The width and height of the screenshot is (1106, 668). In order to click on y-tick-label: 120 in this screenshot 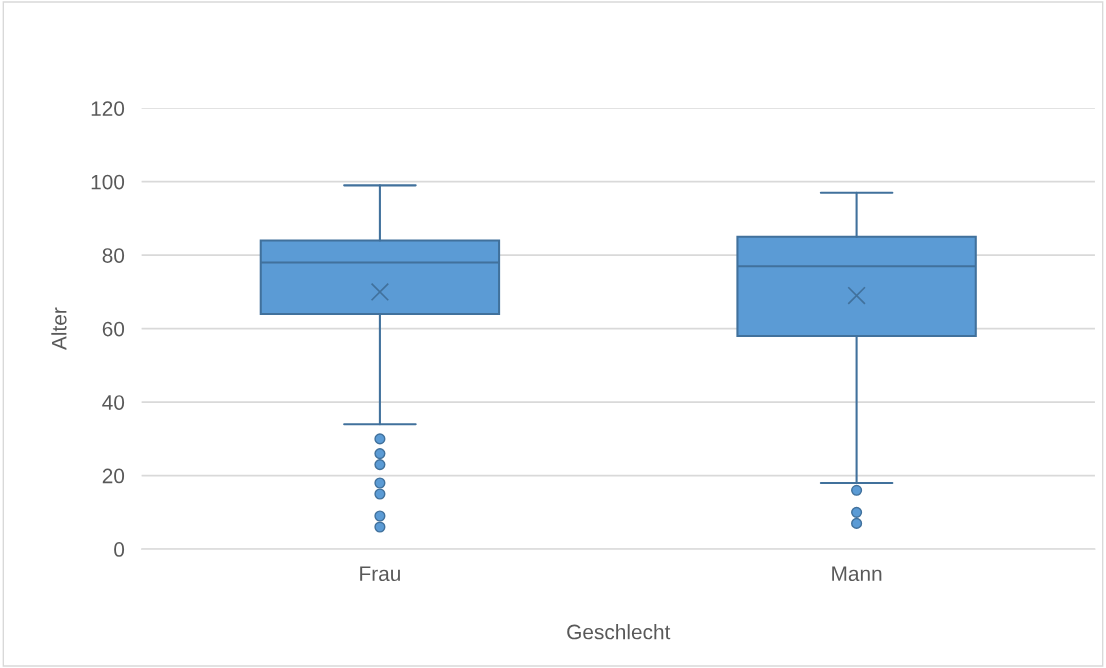, I will do `click(108, 108)`.